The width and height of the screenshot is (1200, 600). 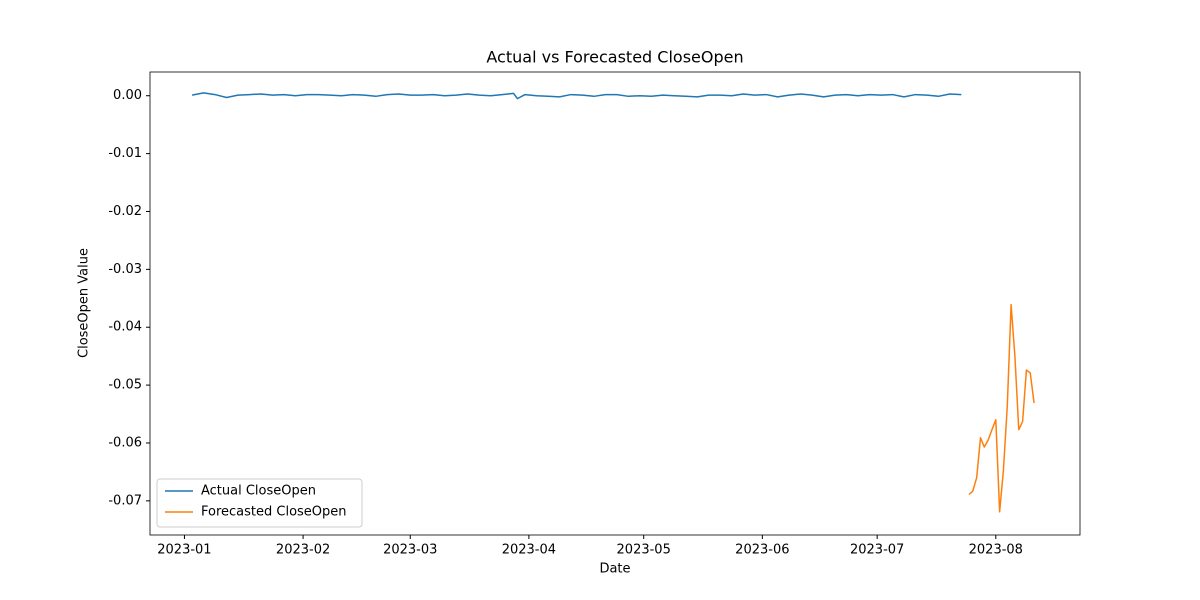 What do you see at coordinates (529, 550) in the screenshot?
I see `x-tick-label: 2023-04` at bounding box center [529, 550].